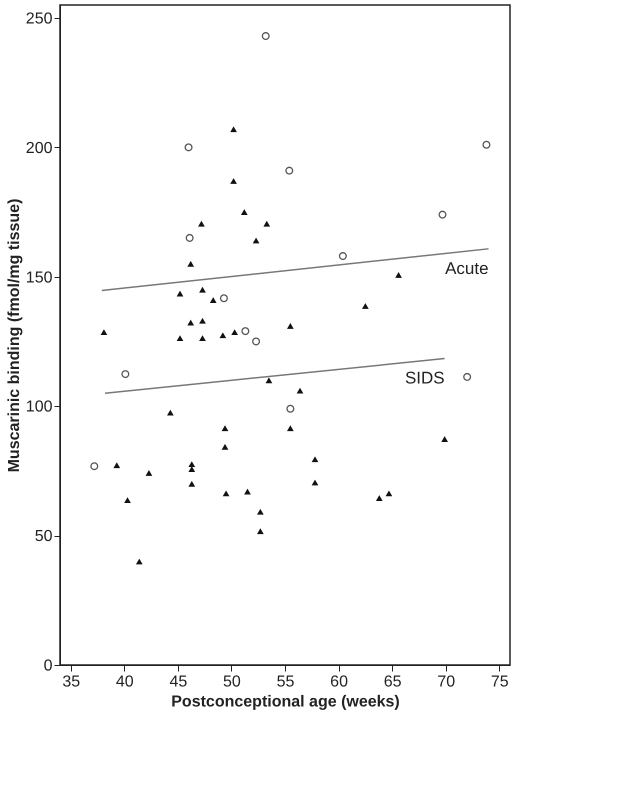 This screenshot has height=794, width=625. What do you see at coordinates (393, 682) in the screenshot?
I see `x-tick-label: 65` at bounding box center [393, 682].